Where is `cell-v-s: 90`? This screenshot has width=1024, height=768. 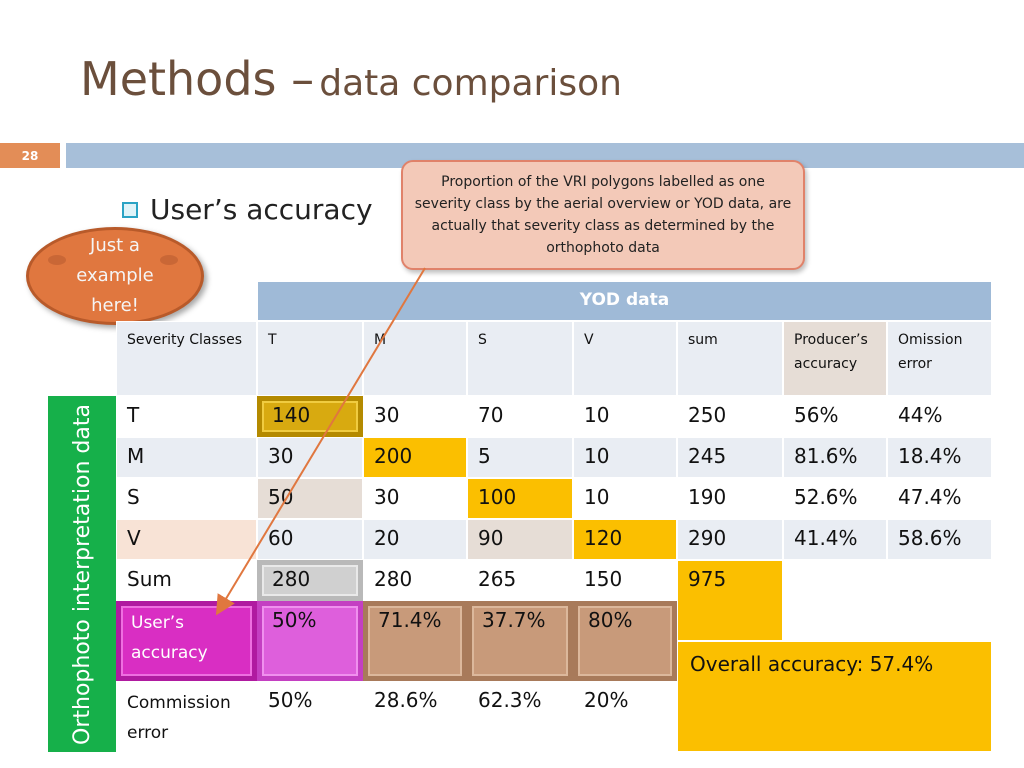 cell-v-s: 90 is located at coordinates (520, 539).